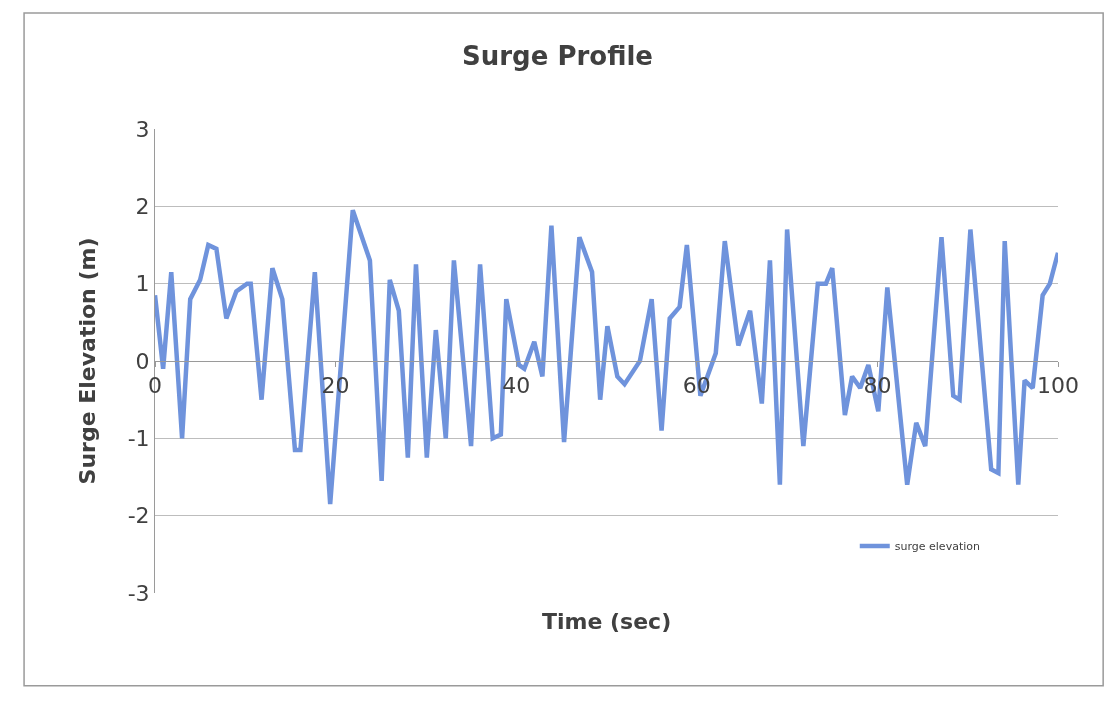 The width and height of the screenshot is (1115, 704). I want to click on y-tick-label: -1, so click(138, 439).